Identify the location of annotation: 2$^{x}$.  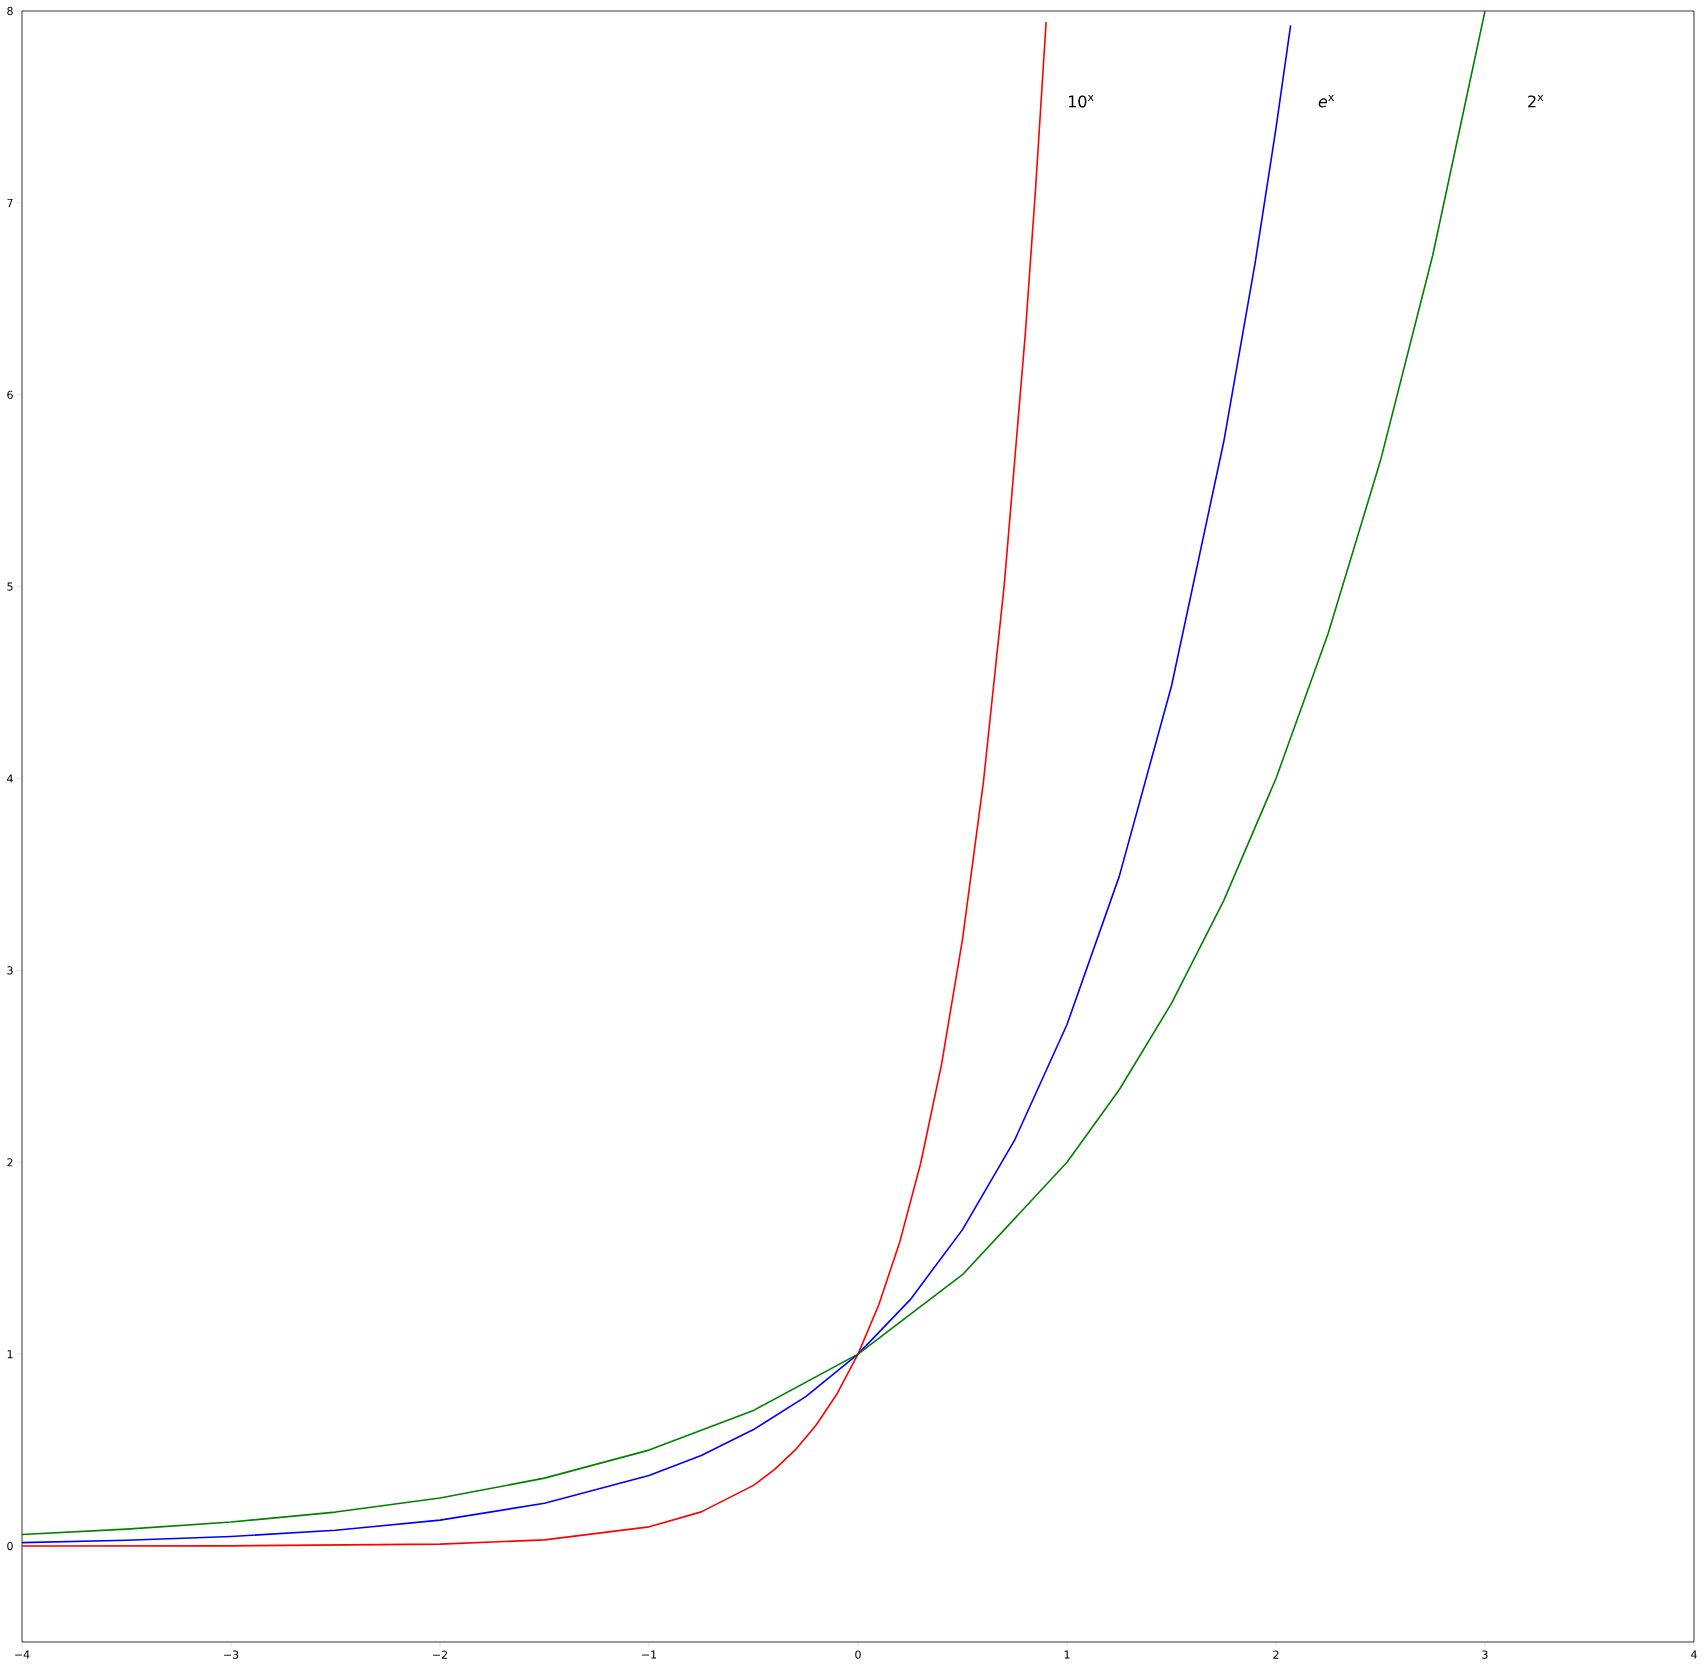
(1536, 101).